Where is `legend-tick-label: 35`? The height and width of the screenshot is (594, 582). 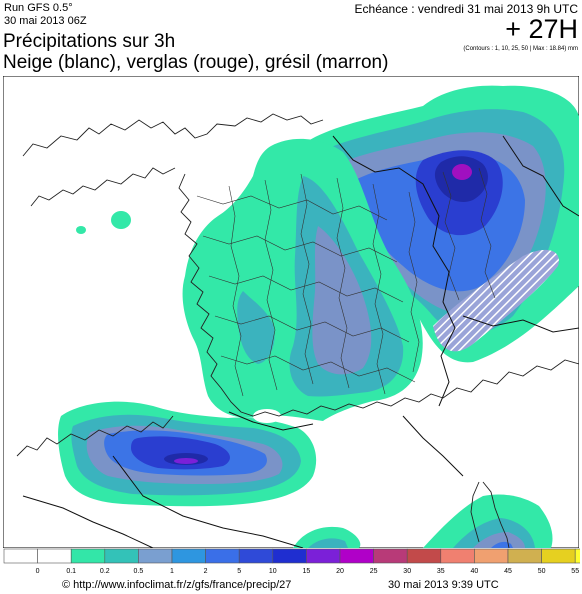 legend-tick-label: 35 is located at coordinates (441, 571).